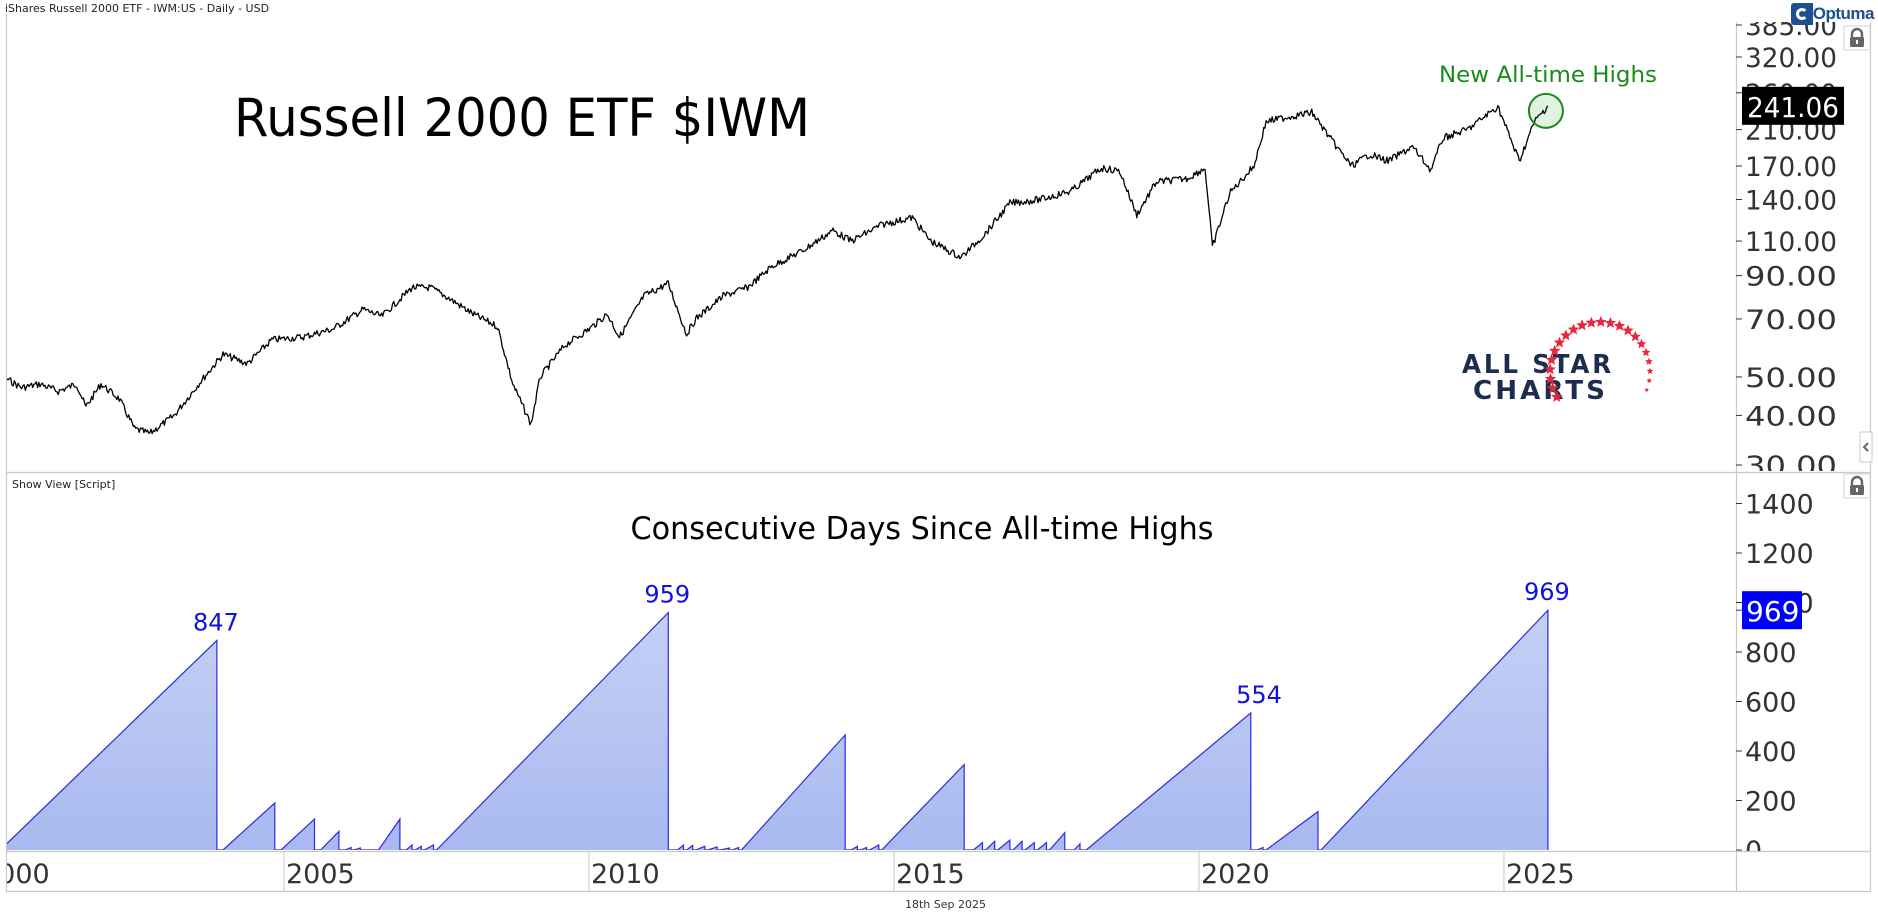 This screenshot has height=924, width=1878. Describe the element at coordinates (930, 874) in the screenshot. I see `x-tick-label: 2015` at that location.